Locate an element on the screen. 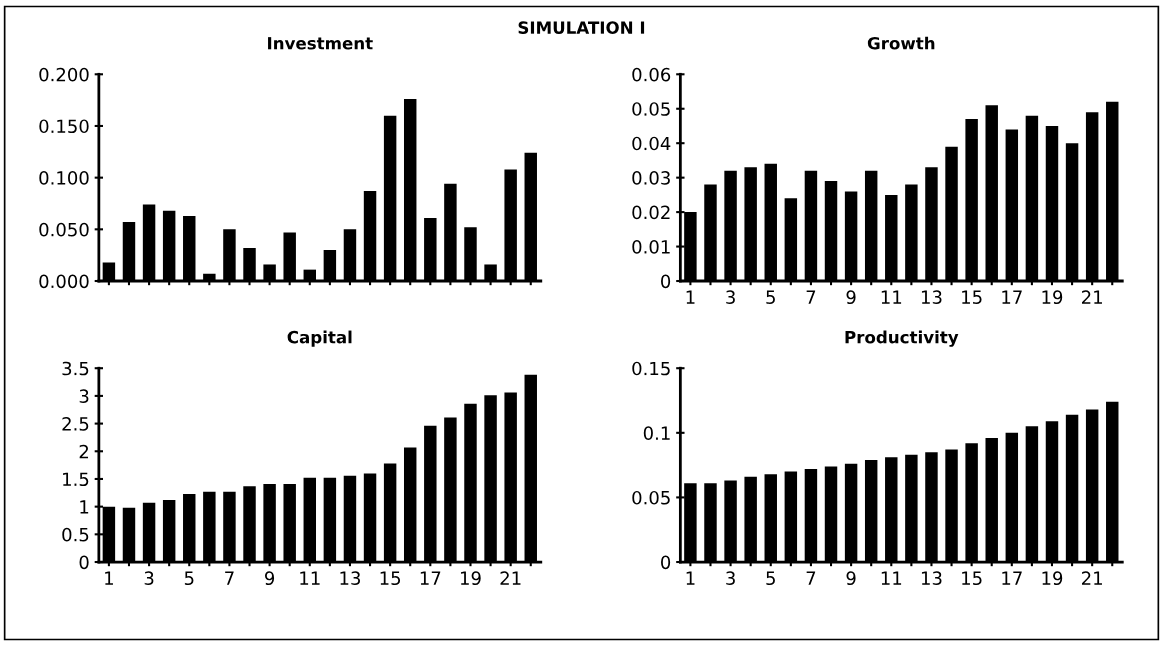 This screenshot has height=646, width=1163. chart-title: Investment is located at coordinates (320, 43).